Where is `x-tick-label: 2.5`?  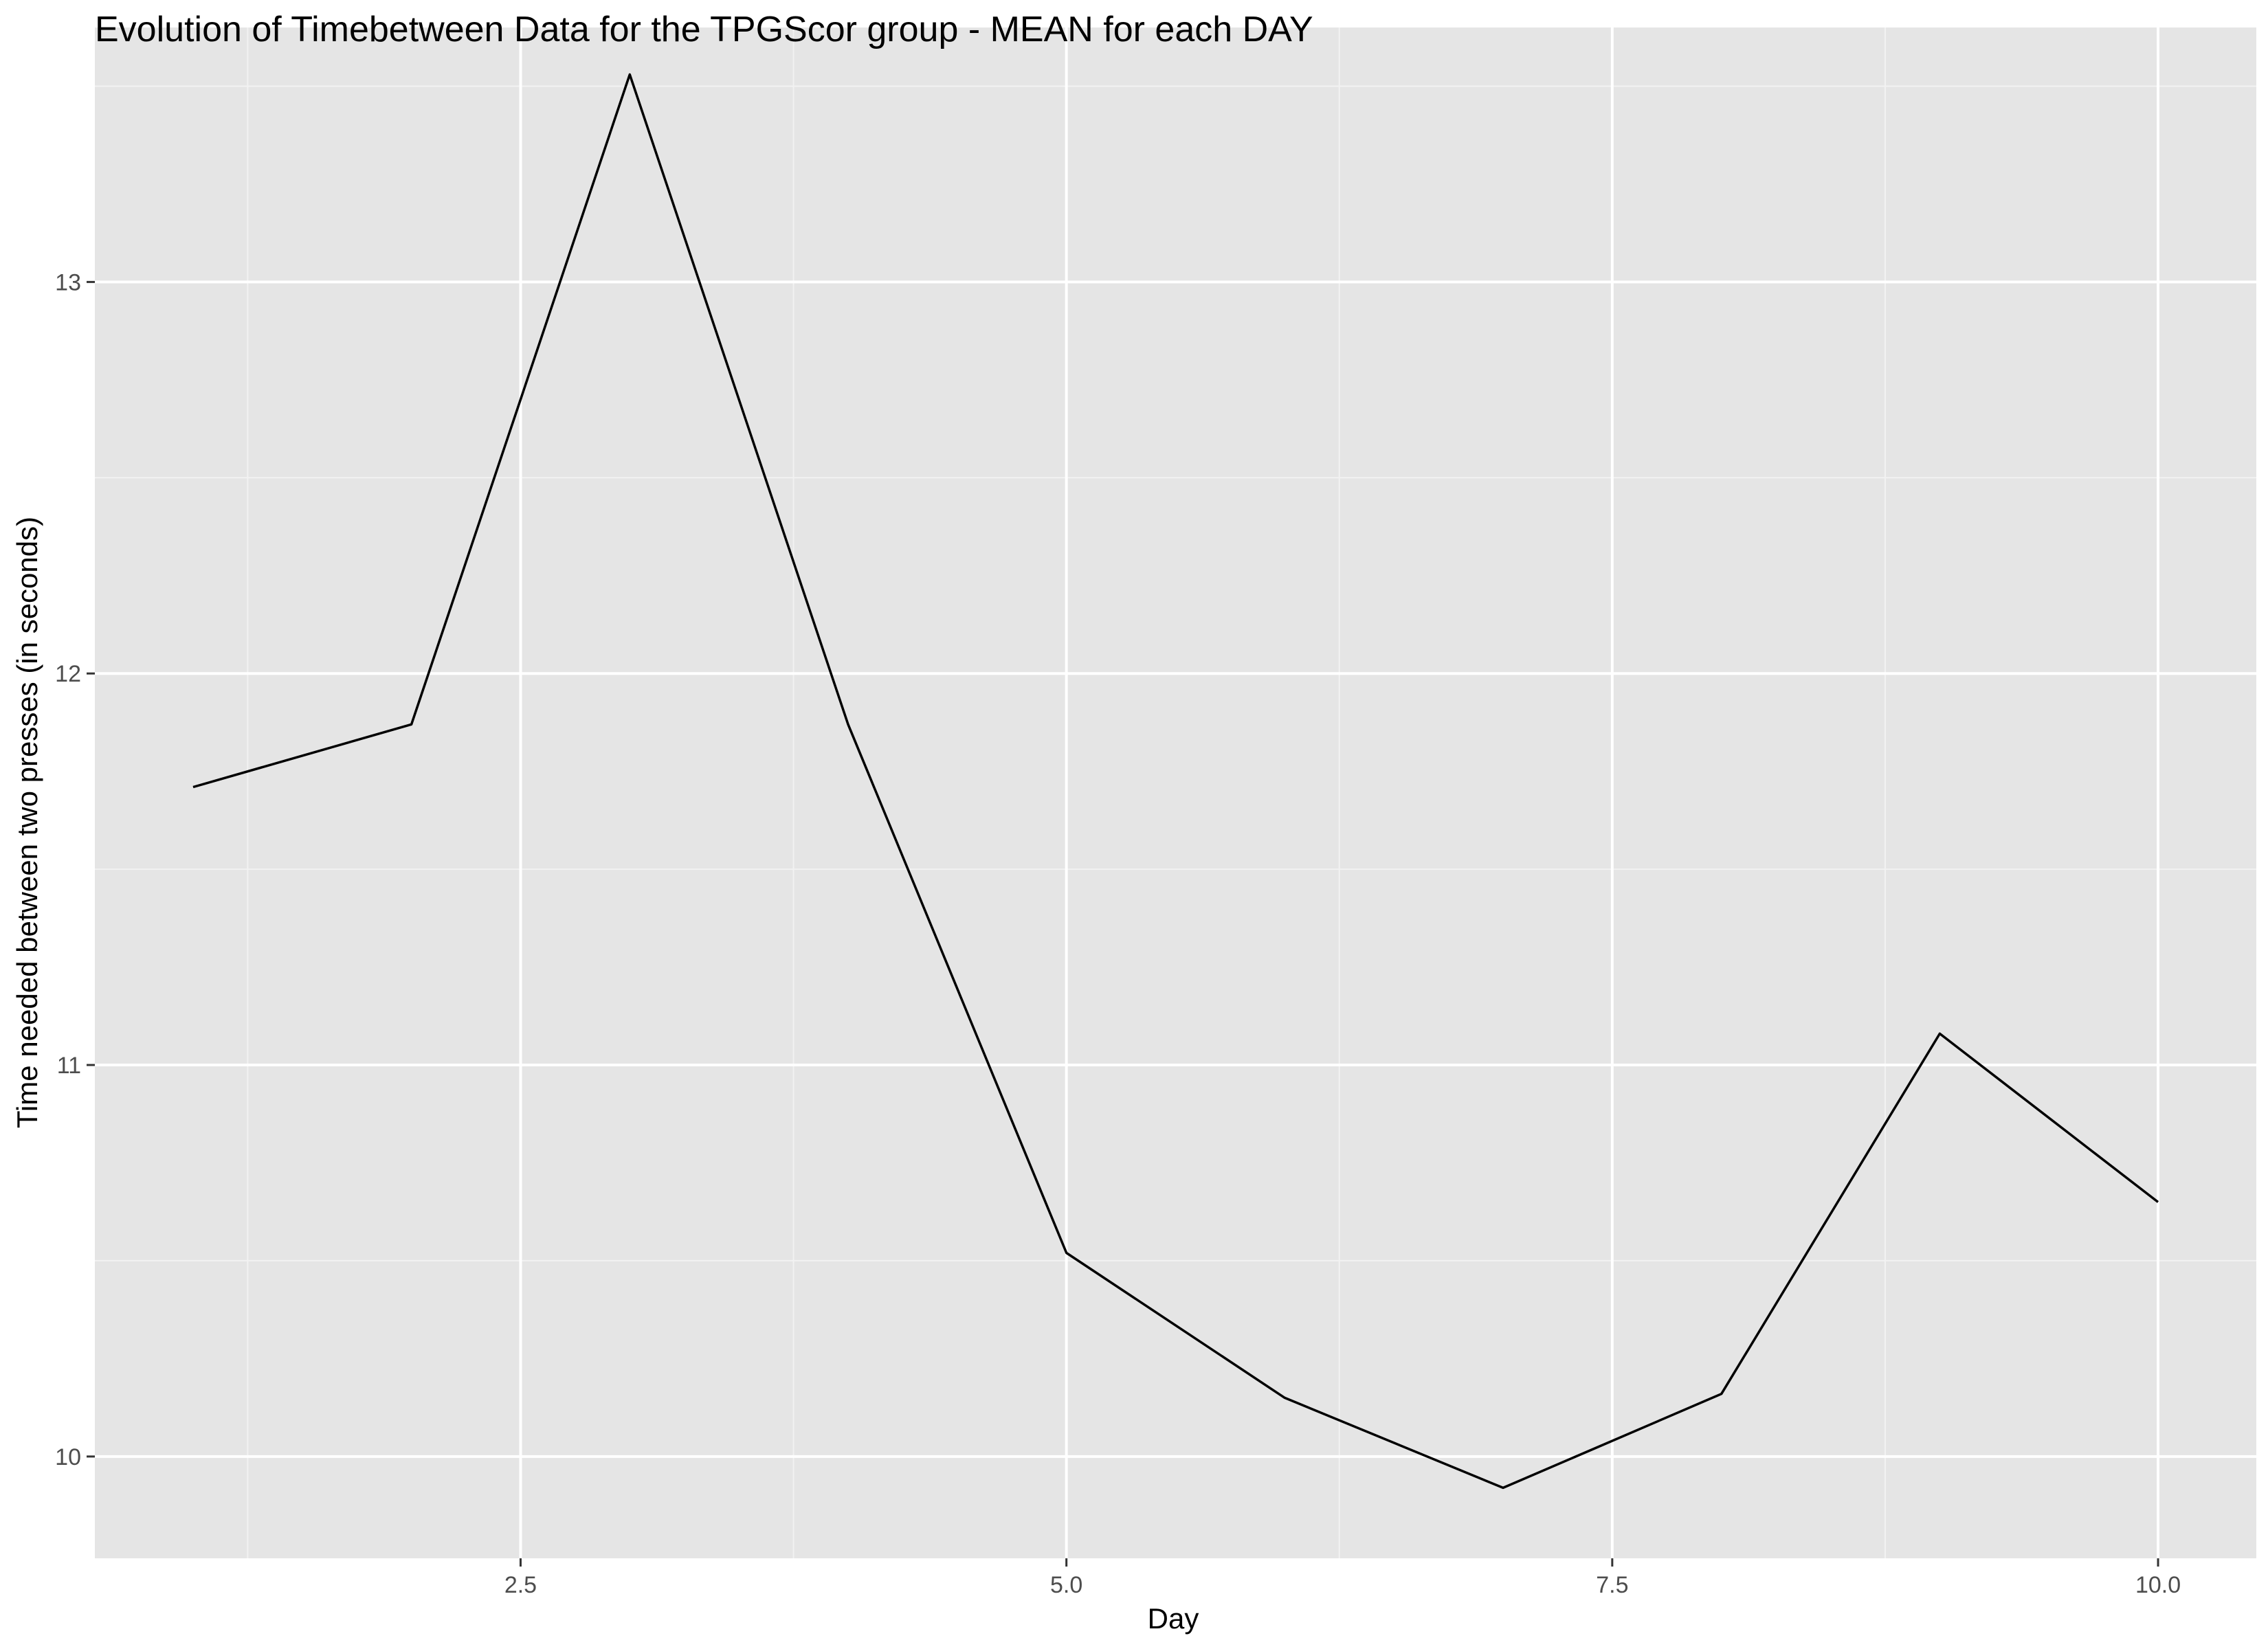
x-tick-label: 2.5 is located at coordinates (520, 1585).